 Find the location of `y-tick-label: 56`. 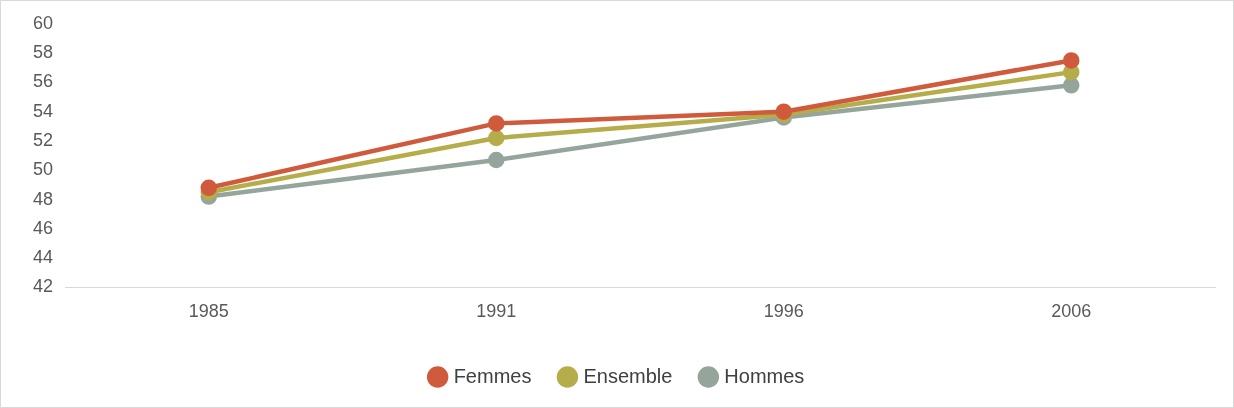

y-tick-label: 56 is located at coordinates (43, 81).